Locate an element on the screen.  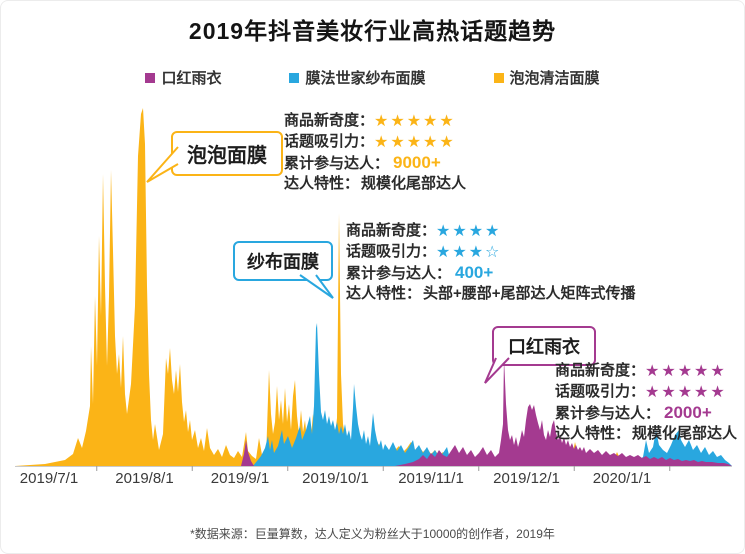
stat-row: 累计参与达人： 2000+ is located at coordinates (646, 412).